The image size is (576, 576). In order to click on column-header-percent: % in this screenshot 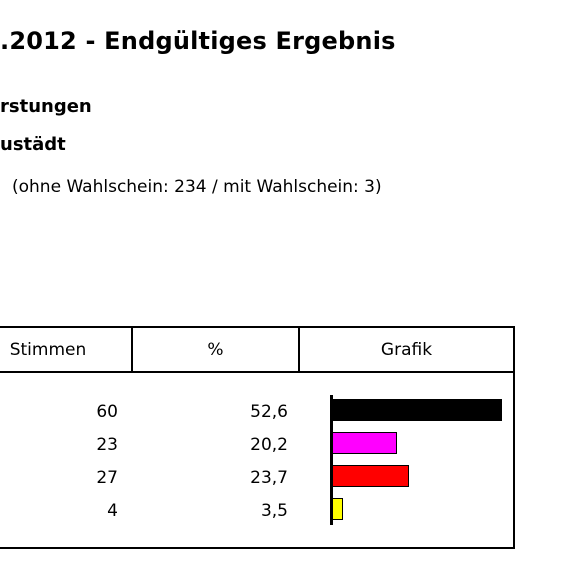, I will do `click(215, 350)`.